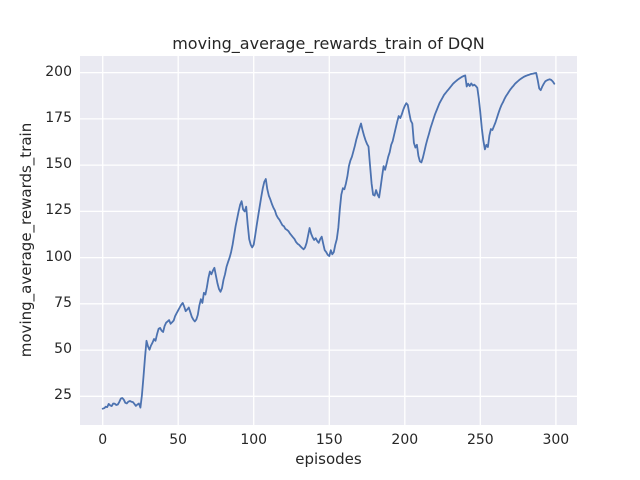  Describe the element at coordinates (58, 117) in the screenshot. I see `y-tick-label: 175` at that location.